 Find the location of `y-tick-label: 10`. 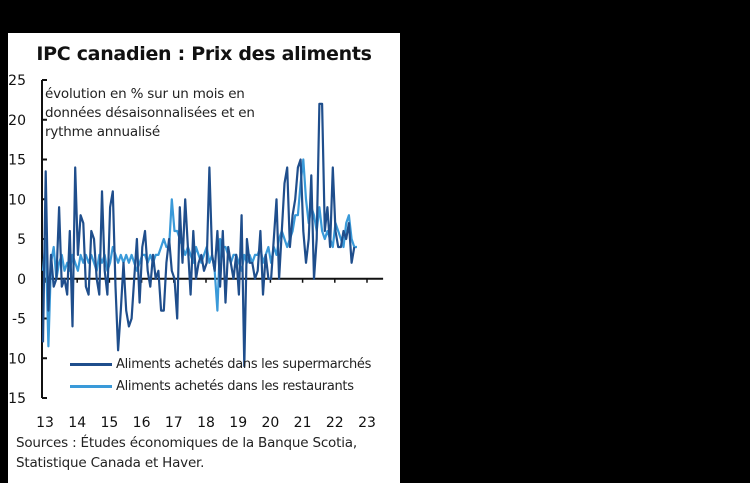

y-tick-label: 10 is located at coordinates (17, 200).